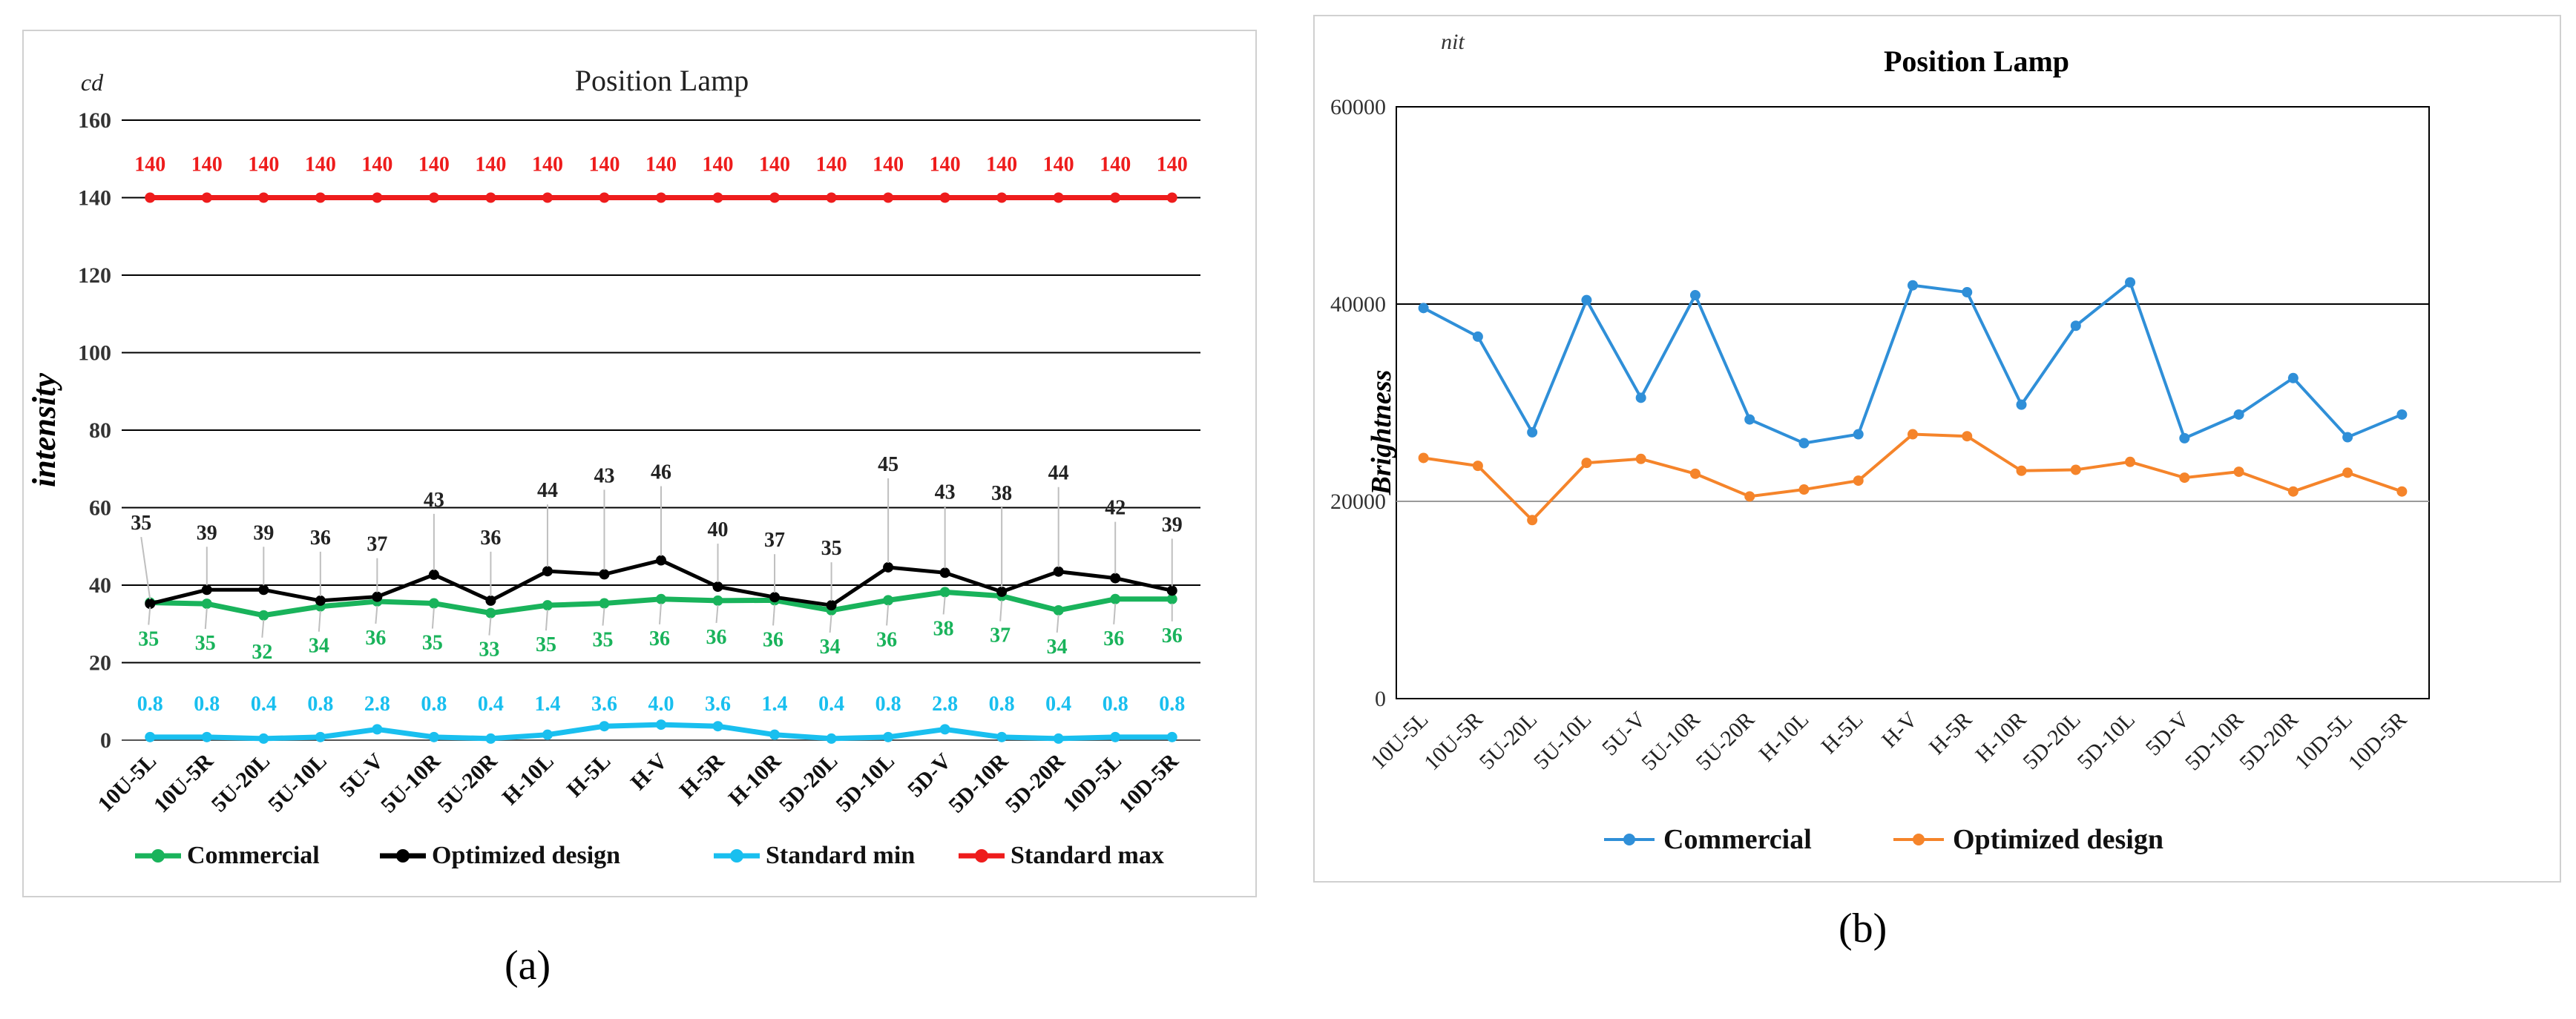 The image size is (2576, 1019). I want to click on chart-b-point-commercial-10d-5r, so click(2402, 414).